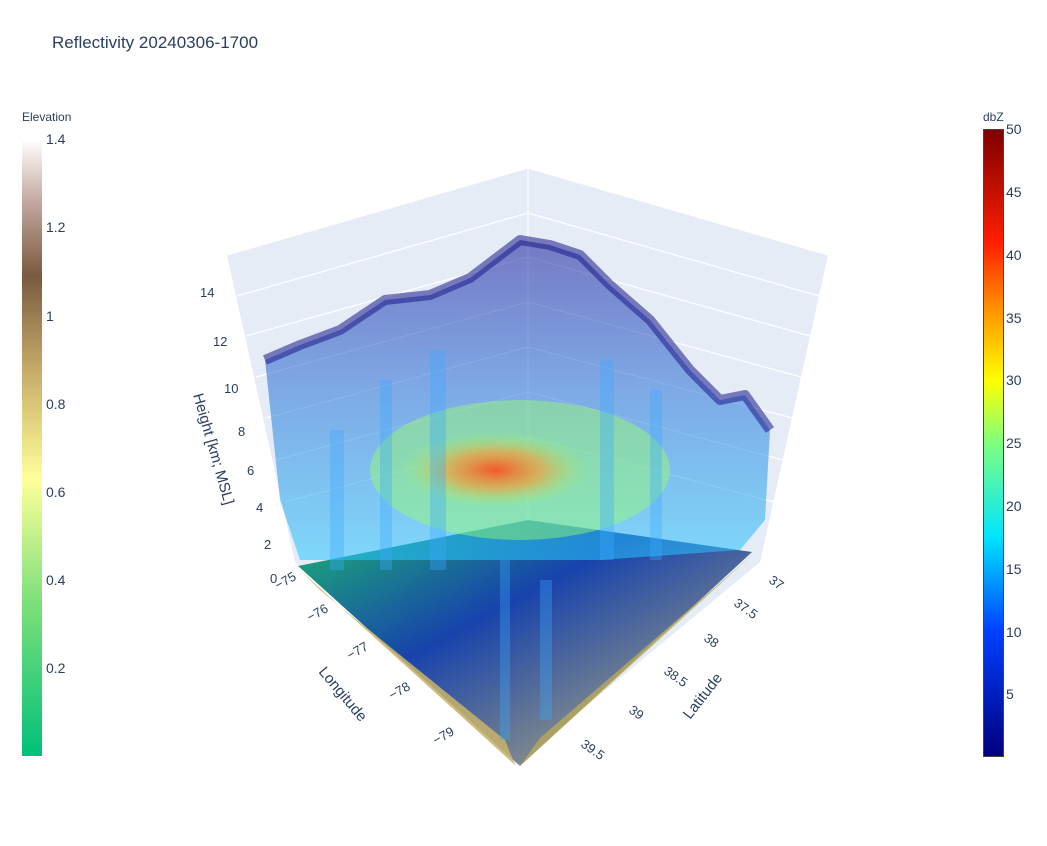 The width and height of the screenshot is (1047, 846). Describe the element at coordinates (50, 316) in the screenshot. I see `elevation-tick-1: 1` at that location.